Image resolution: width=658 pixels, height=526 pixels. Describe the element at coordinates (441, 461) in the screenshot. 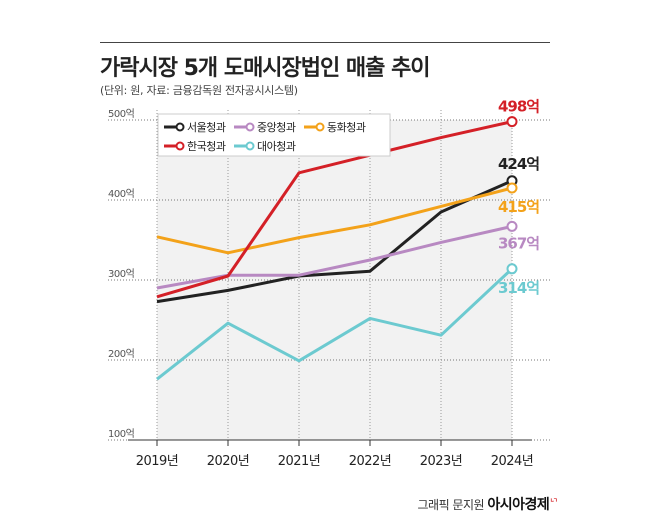

I see `x-tick-label: 2023년` at that location.